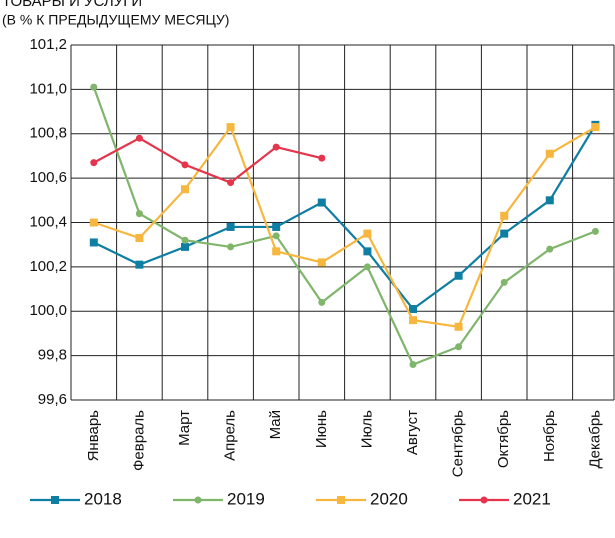 The width and height of the screenshot is (615, 538). Describe the element at coordinates (48, 221) in the screenshot. I see `y-tick-label: 100,4` at that location.